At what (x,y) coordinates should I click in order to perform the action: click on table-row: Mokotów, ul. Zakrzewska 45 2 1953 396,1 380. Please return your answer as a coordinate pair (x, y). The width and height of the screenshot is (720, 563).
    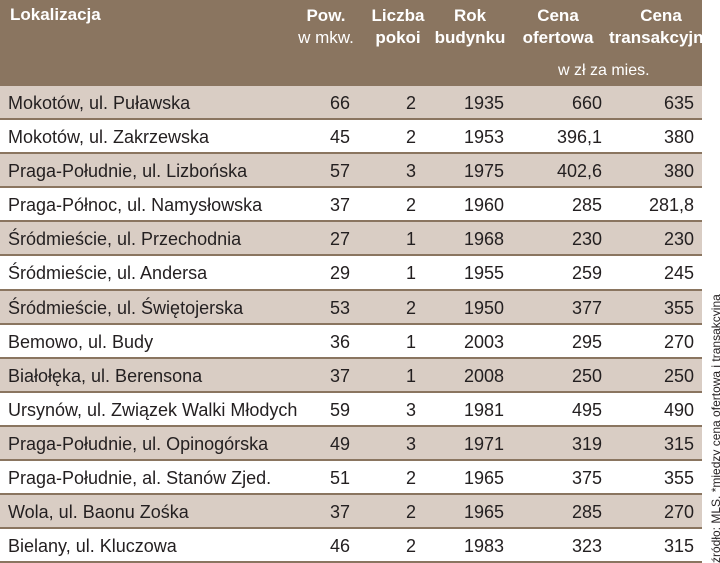
    Looking at the image, I should click on (351, 137).